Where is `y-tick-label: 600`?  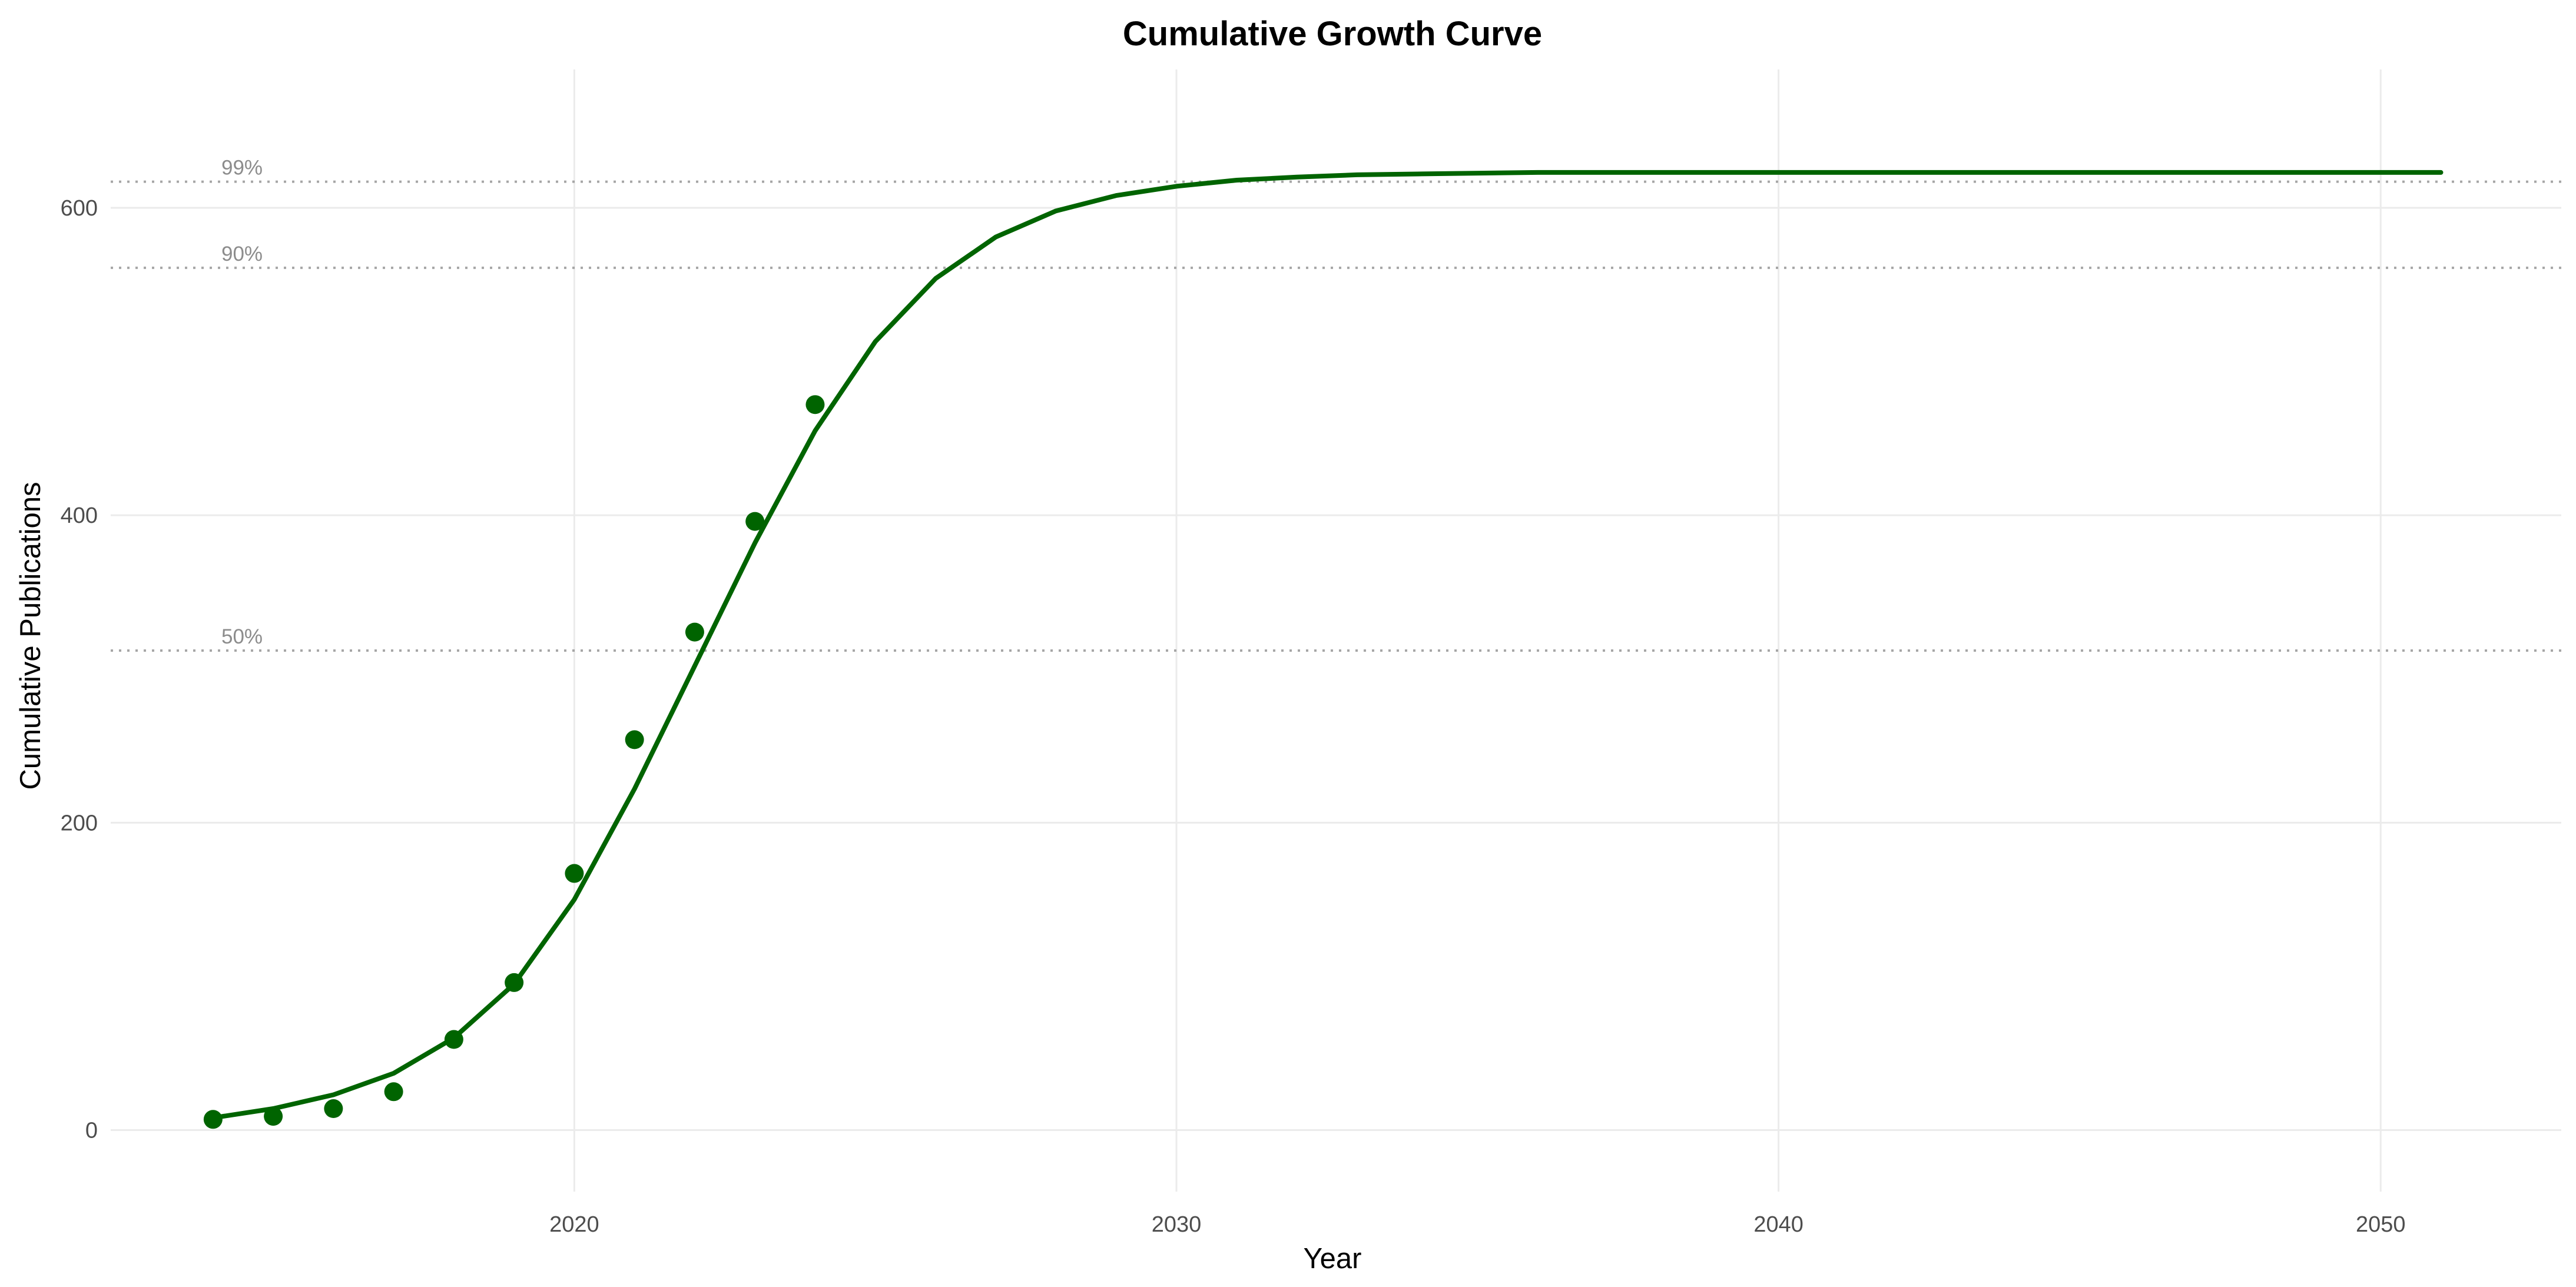
y-tick-label: 600 is located at coordinates (80, 208).